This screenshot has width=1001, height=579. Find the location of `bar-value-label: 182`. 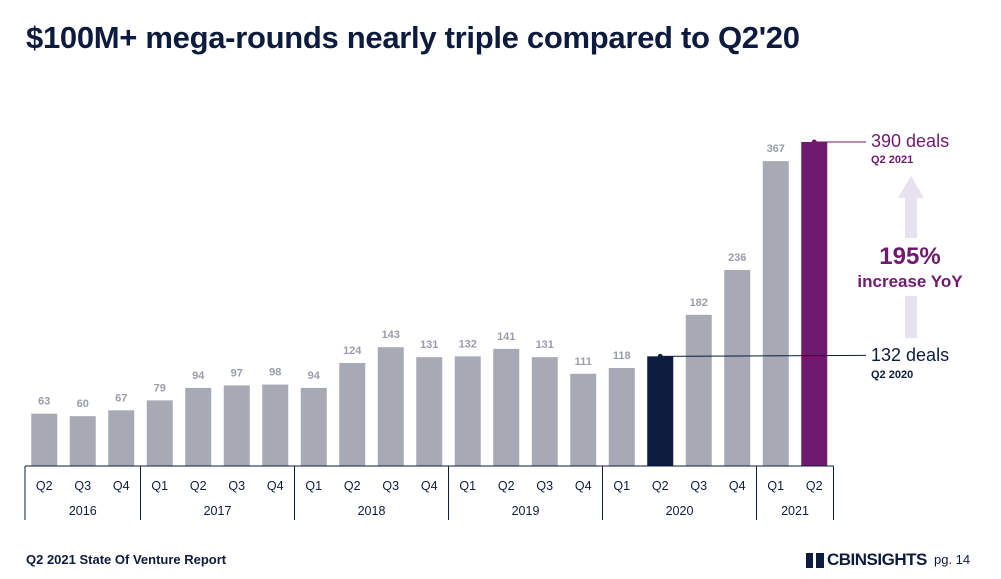

bar-value-label: 182 is located at coordinates (699, 303).